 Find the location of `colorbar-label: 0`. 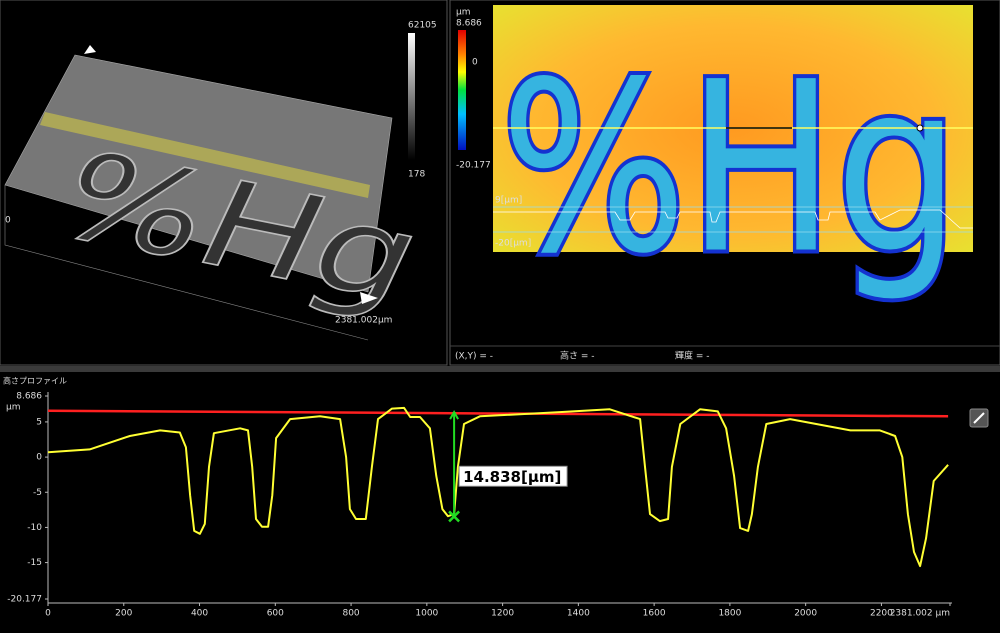

colorbar-label: 0 is located at coordinates (475, 63).